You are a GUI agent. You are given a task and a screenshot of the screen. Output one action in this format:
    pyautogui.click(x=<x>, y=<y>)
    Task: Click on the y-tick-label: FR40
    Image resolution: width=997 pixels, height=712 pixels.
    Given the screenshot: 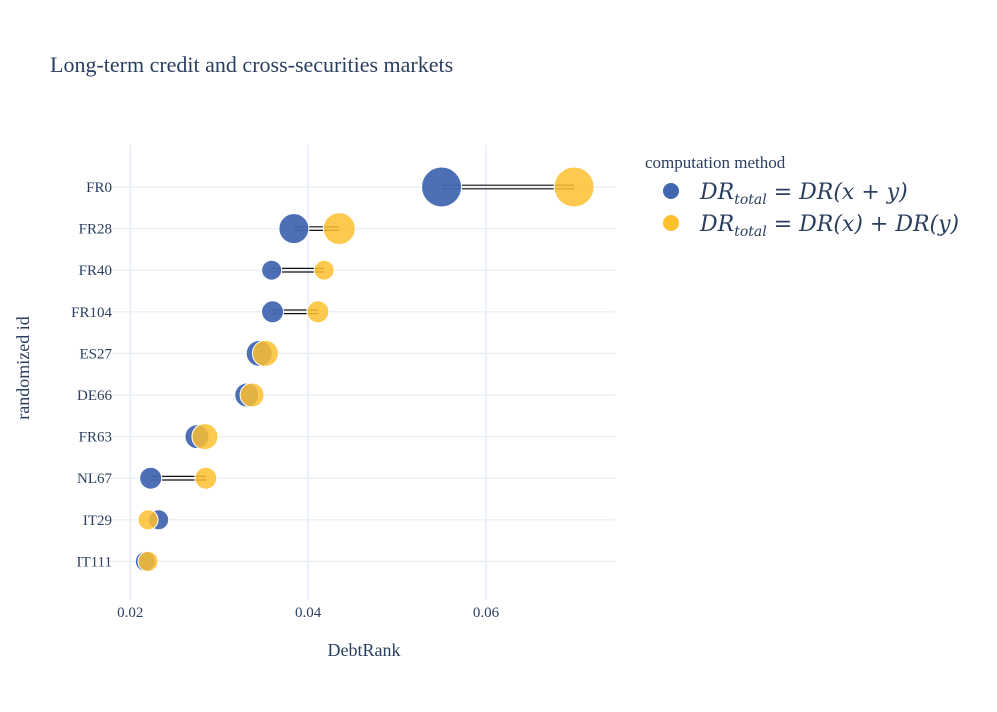 What is the action you would take?
    pyautogui.click(x=95, y=271)
    